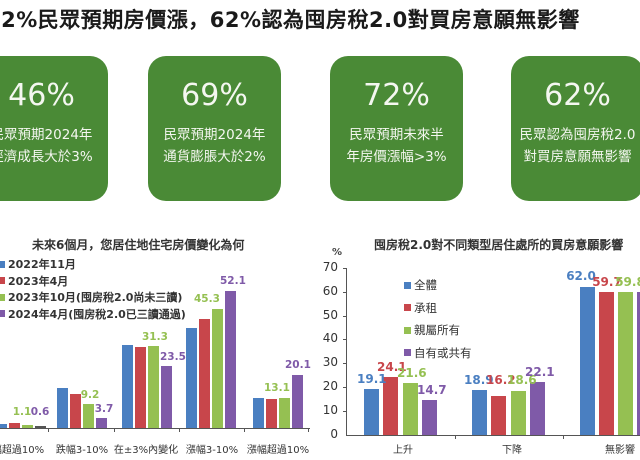 This screenshot has width=640, height=460. What do you see at coordinates (627, 282) in the screenshot?
I see `value-label: 59.8` at bounding box center [627, 282].